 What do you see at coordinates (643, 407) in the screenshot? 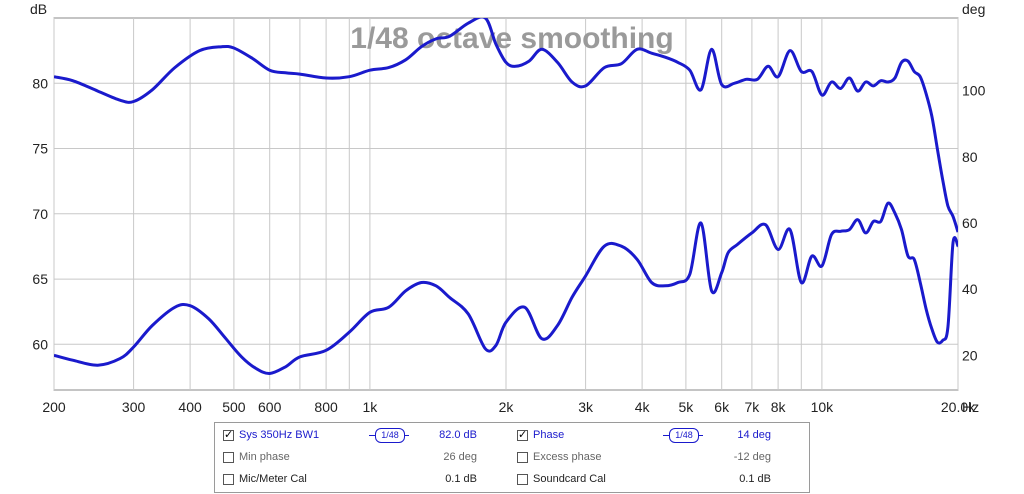
I see `x-tick-label: 4k` at bounding box center [643, 407].